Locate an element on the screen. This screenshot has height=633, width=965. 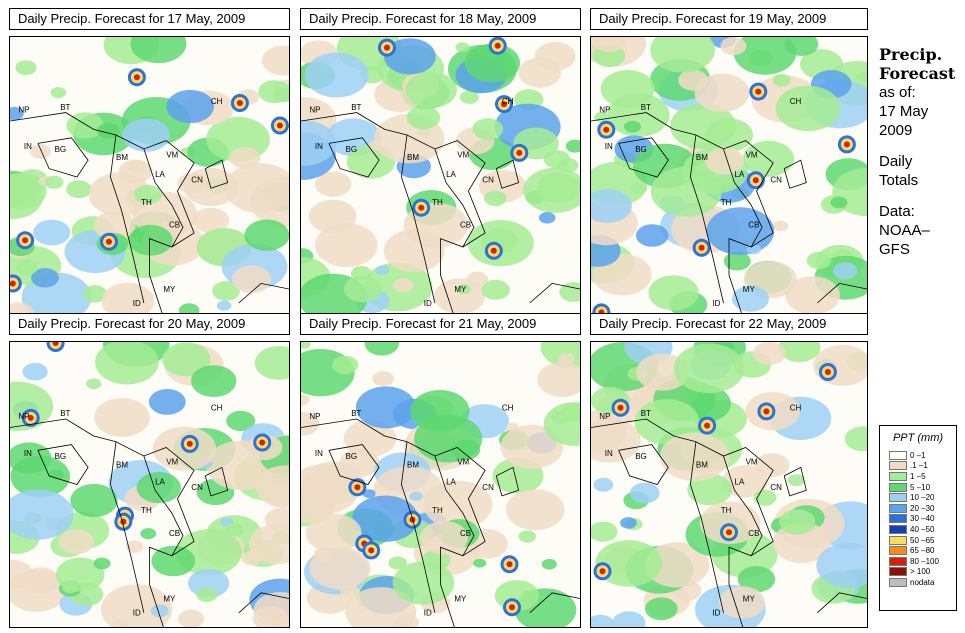
legend-label: nodata is located at coordinates (922, 582).